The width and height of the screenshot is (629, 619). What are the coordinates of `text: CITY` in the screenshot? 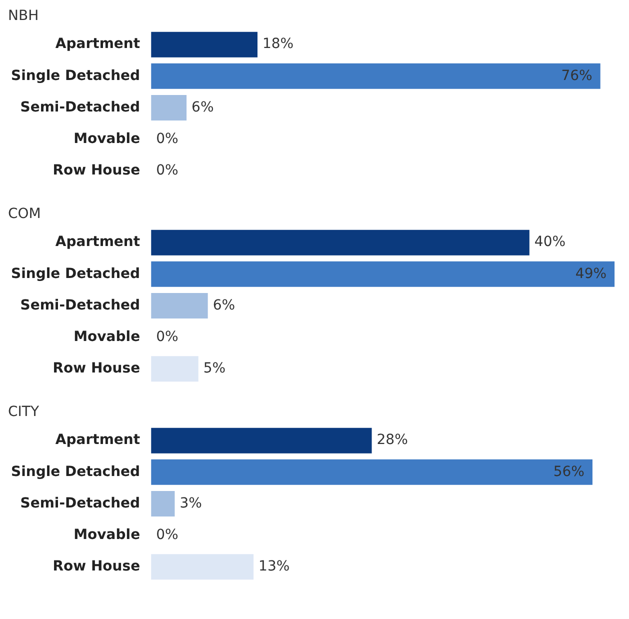 It's located at (24, 412).